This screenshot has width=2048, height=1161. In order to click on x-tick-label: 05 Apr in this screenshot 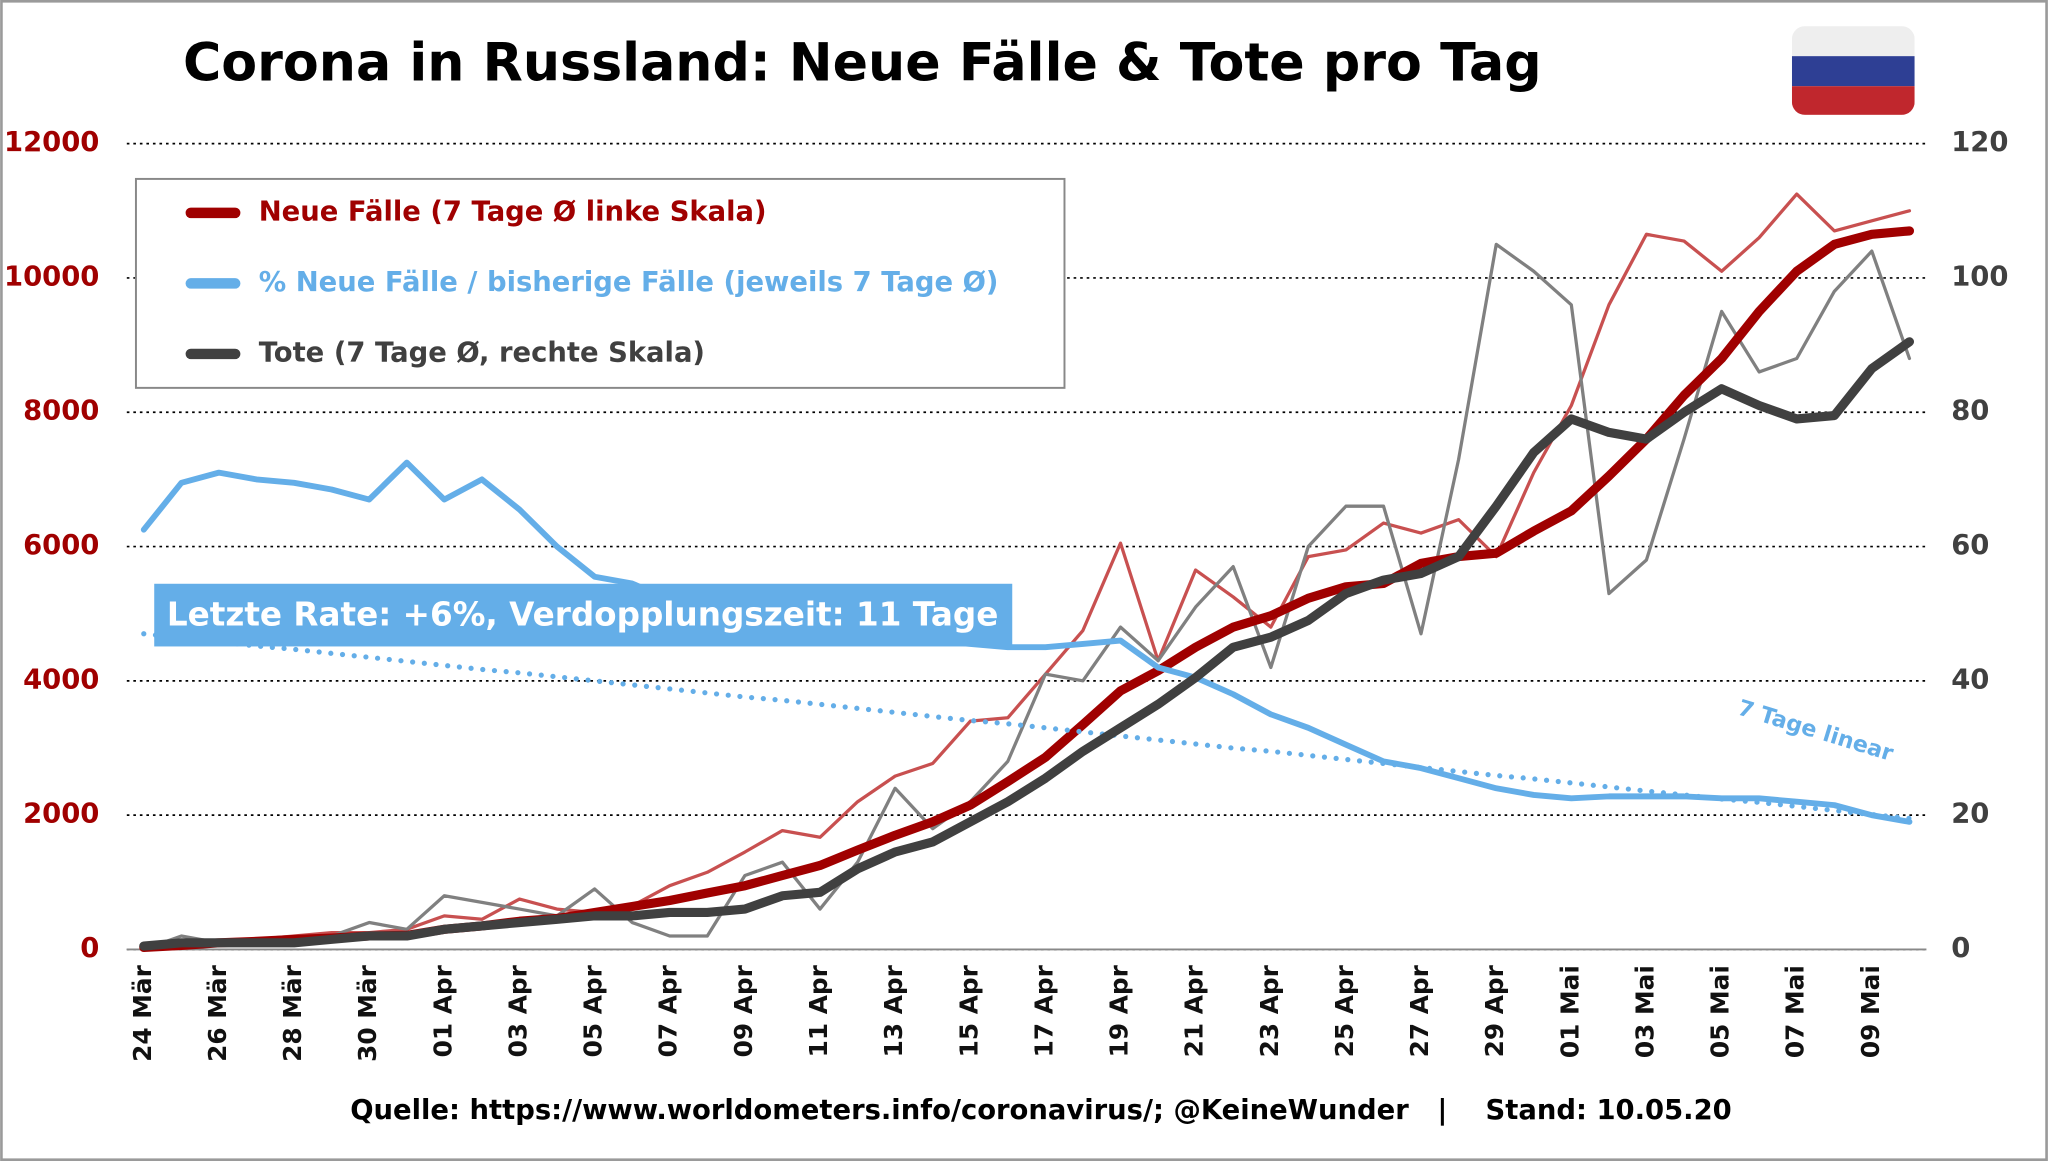, I will do `click(593, 1010)`.